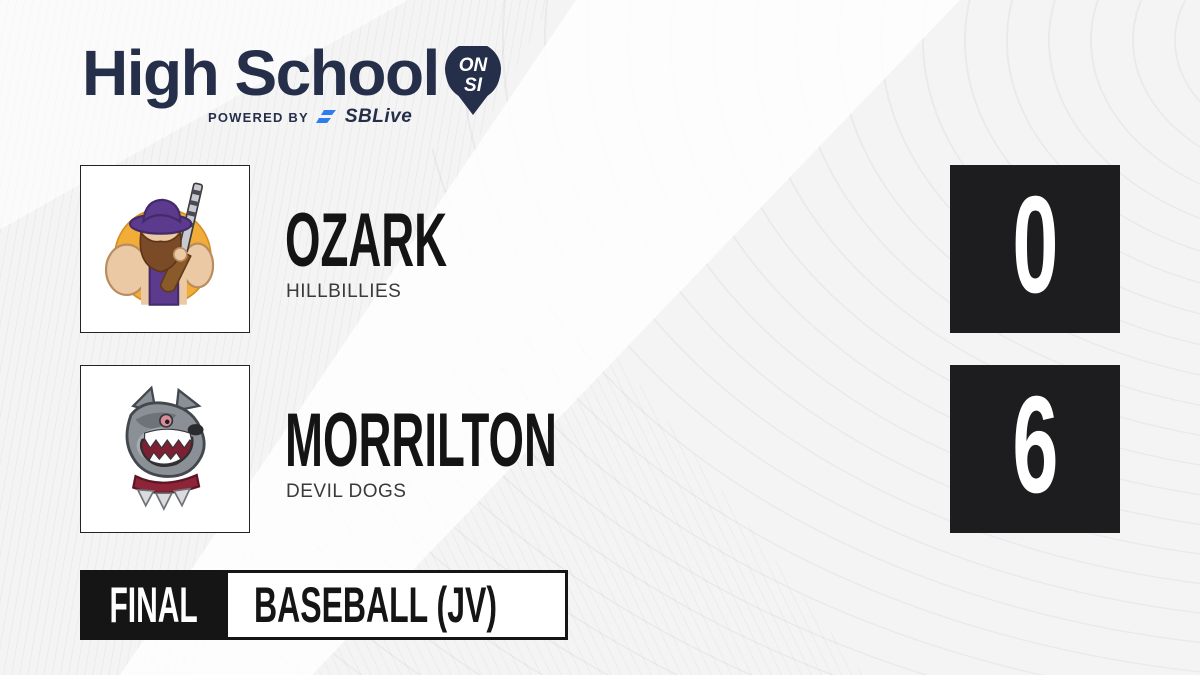 This screenshot has width=1200, height=675. Describe the element at coordinates (421, 440) in the screenshot. I see `team2-name: MORRILTON` at that location.